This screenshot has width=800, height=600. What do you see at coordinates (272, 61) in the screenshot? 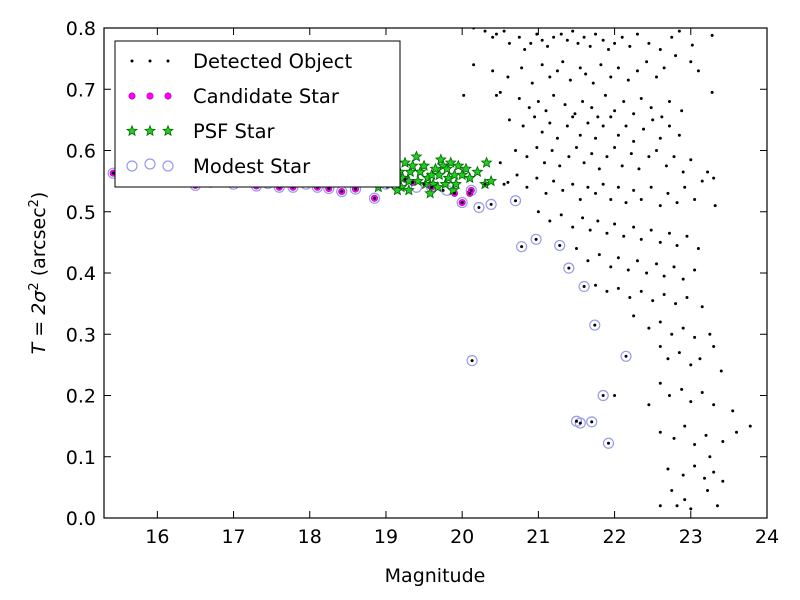
I see `legend-label: Detected Object` at bounding box center [272, 61].